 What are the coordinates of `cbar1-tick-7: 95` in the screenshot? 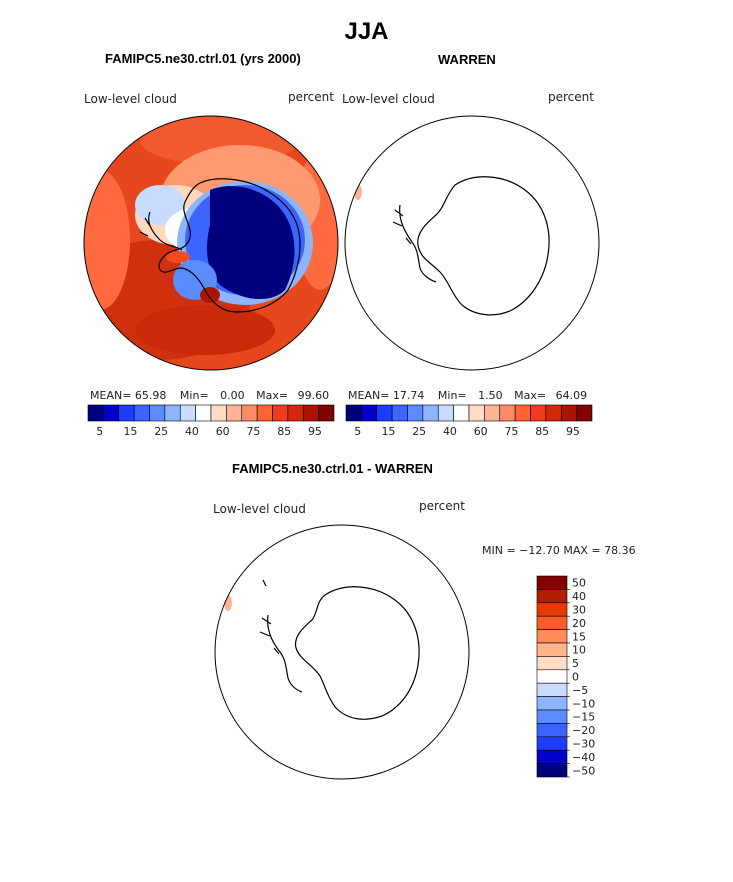 It's located at (315, 431).